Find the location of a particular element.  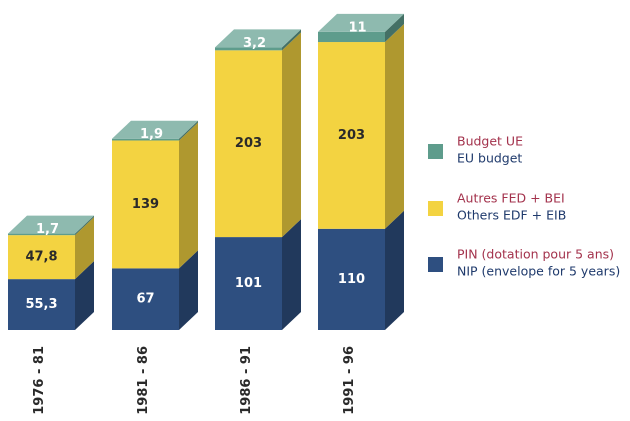

value-label: 47,8 is located at coordinates (41, 257).